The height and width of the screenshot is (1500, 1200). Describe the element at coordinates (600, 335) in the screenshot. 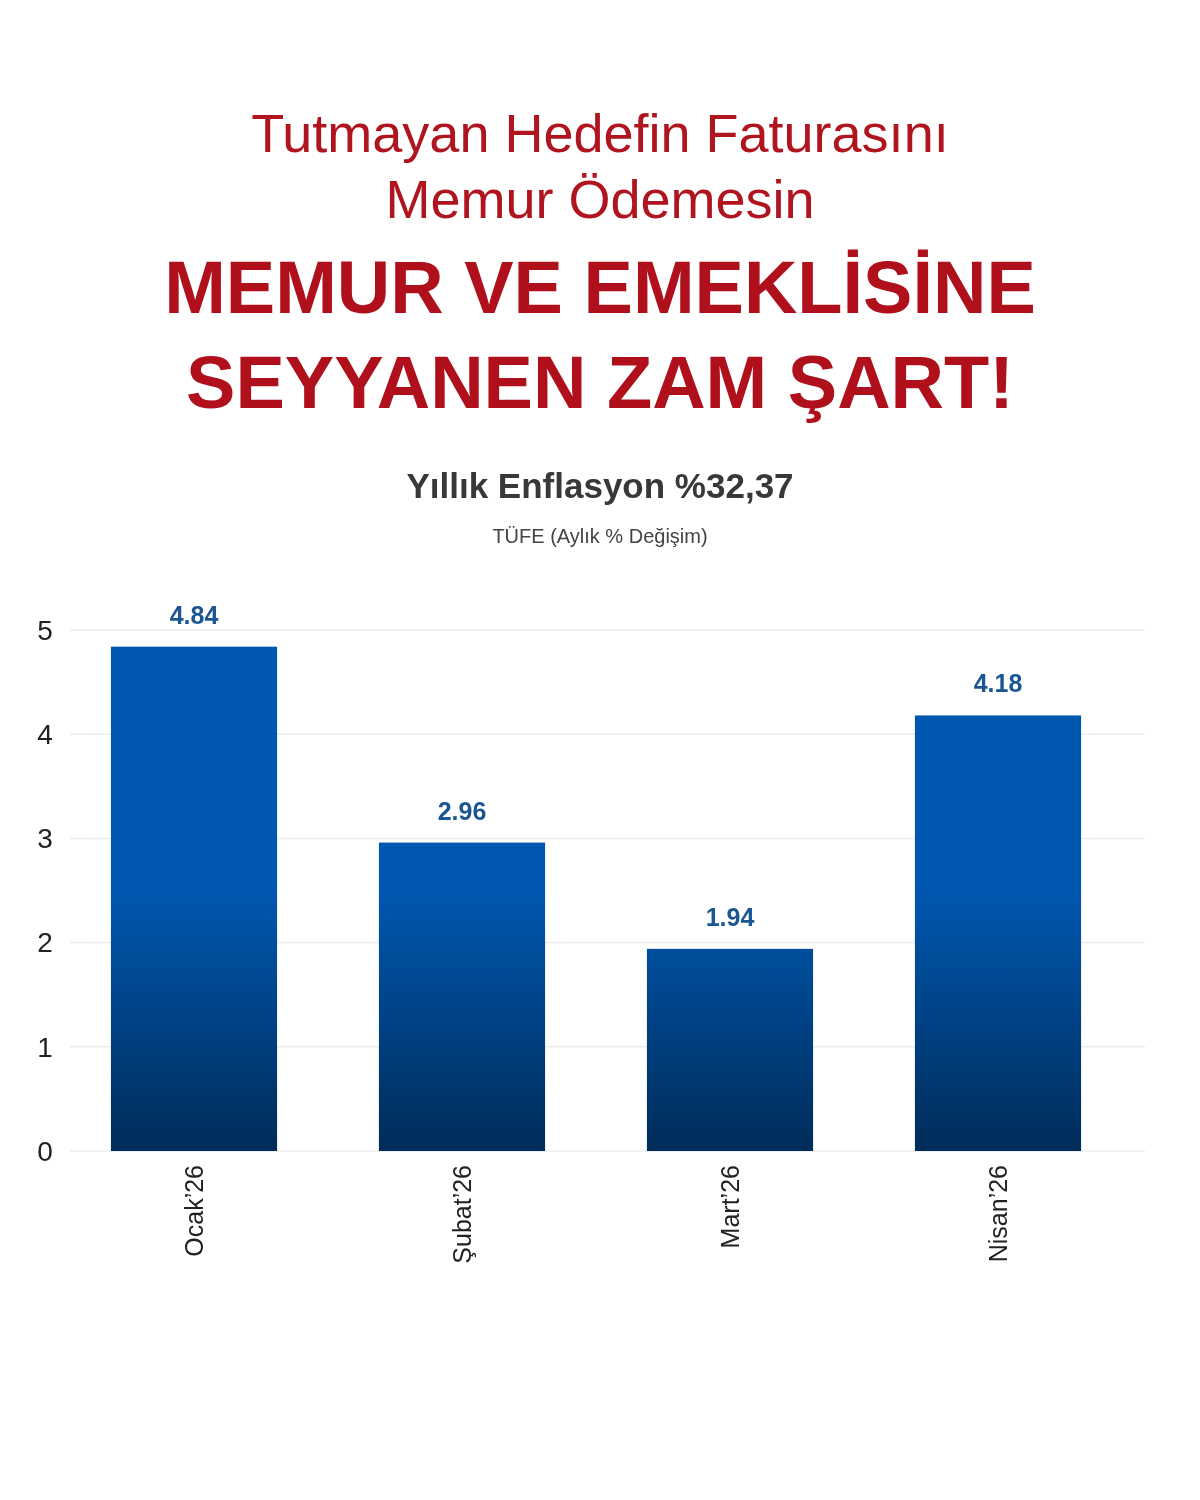

I see `text: MEMUR VE EMEKLİSİNE SEYYANEN ZAM ŞART!` at that location.